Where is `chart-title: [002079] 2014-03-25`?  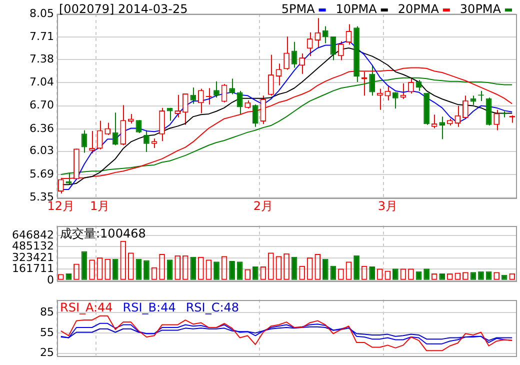
chart-title: [002079] 2014-03-25 is located at coordinates (123, 9).